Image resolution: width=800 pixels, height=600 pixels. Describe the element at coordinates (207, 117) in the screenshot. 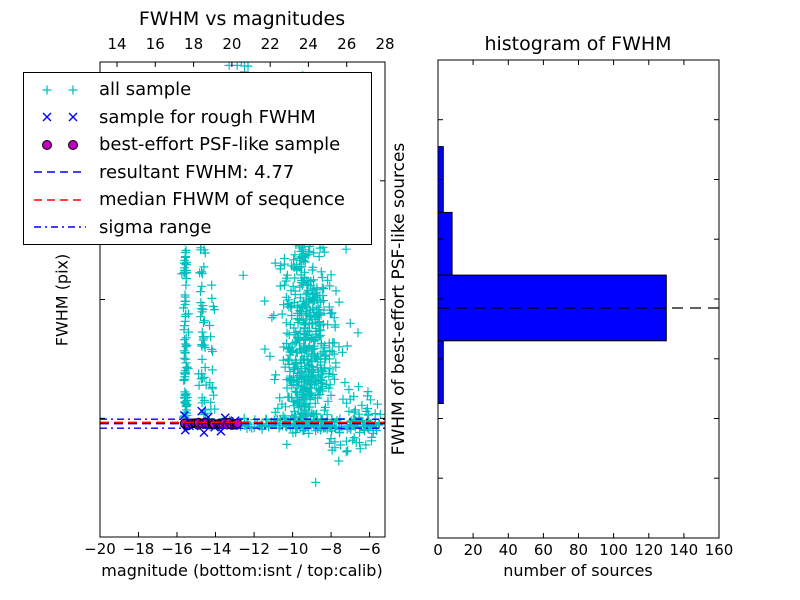

I see `legend-label: sample for rough FWHM` at that location.